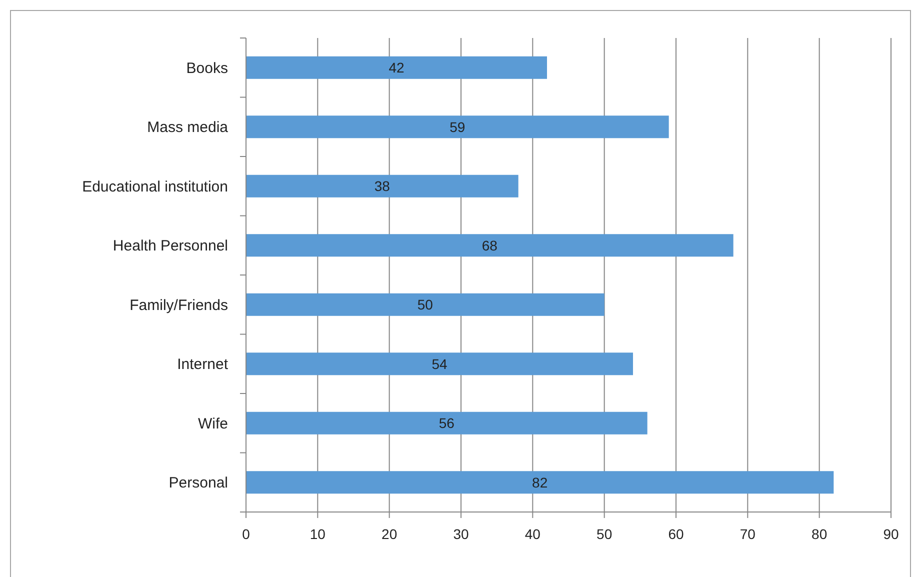 The image size is (913, 577). I want to click on data-label: 68, so click(490, 245).